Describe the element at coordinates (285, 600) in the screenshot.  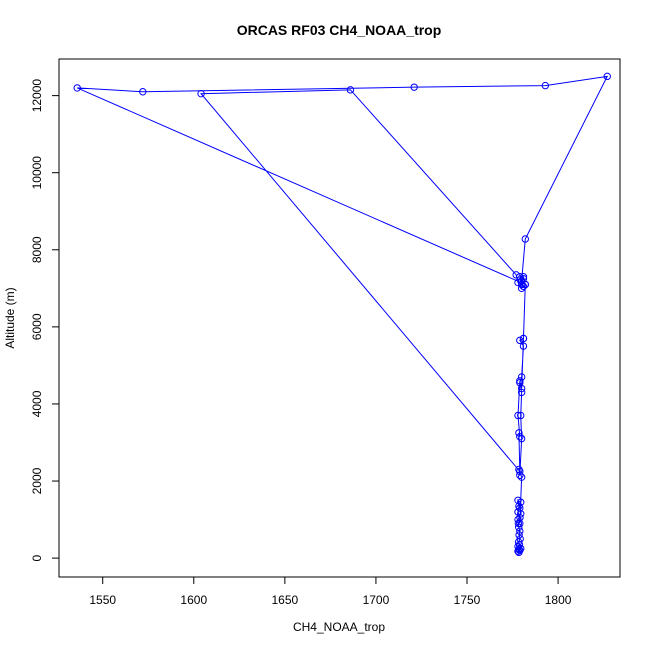
I see `x-tick-label: 1650` at that location.